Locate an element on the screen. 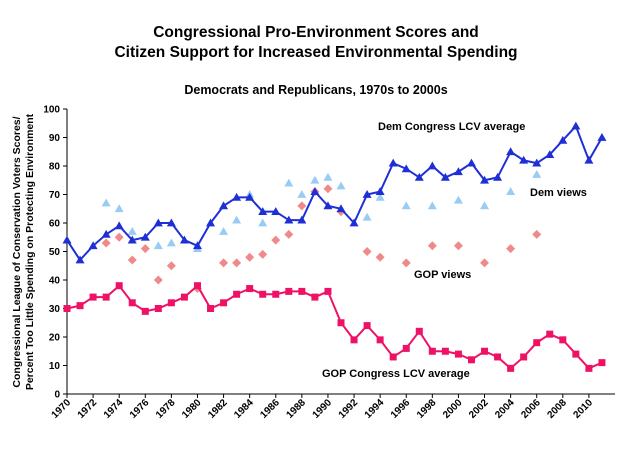 Image resolution: width=632 pixels, height=474 pixels. x-tick-label: 1984 is located at coordinates (244, 409).